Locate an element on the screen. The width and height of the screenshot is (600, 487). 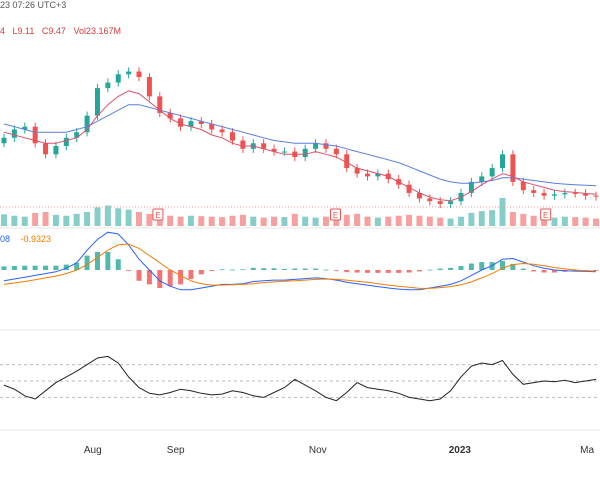
low-value: L9.11 is located at coordinates (23, 31).